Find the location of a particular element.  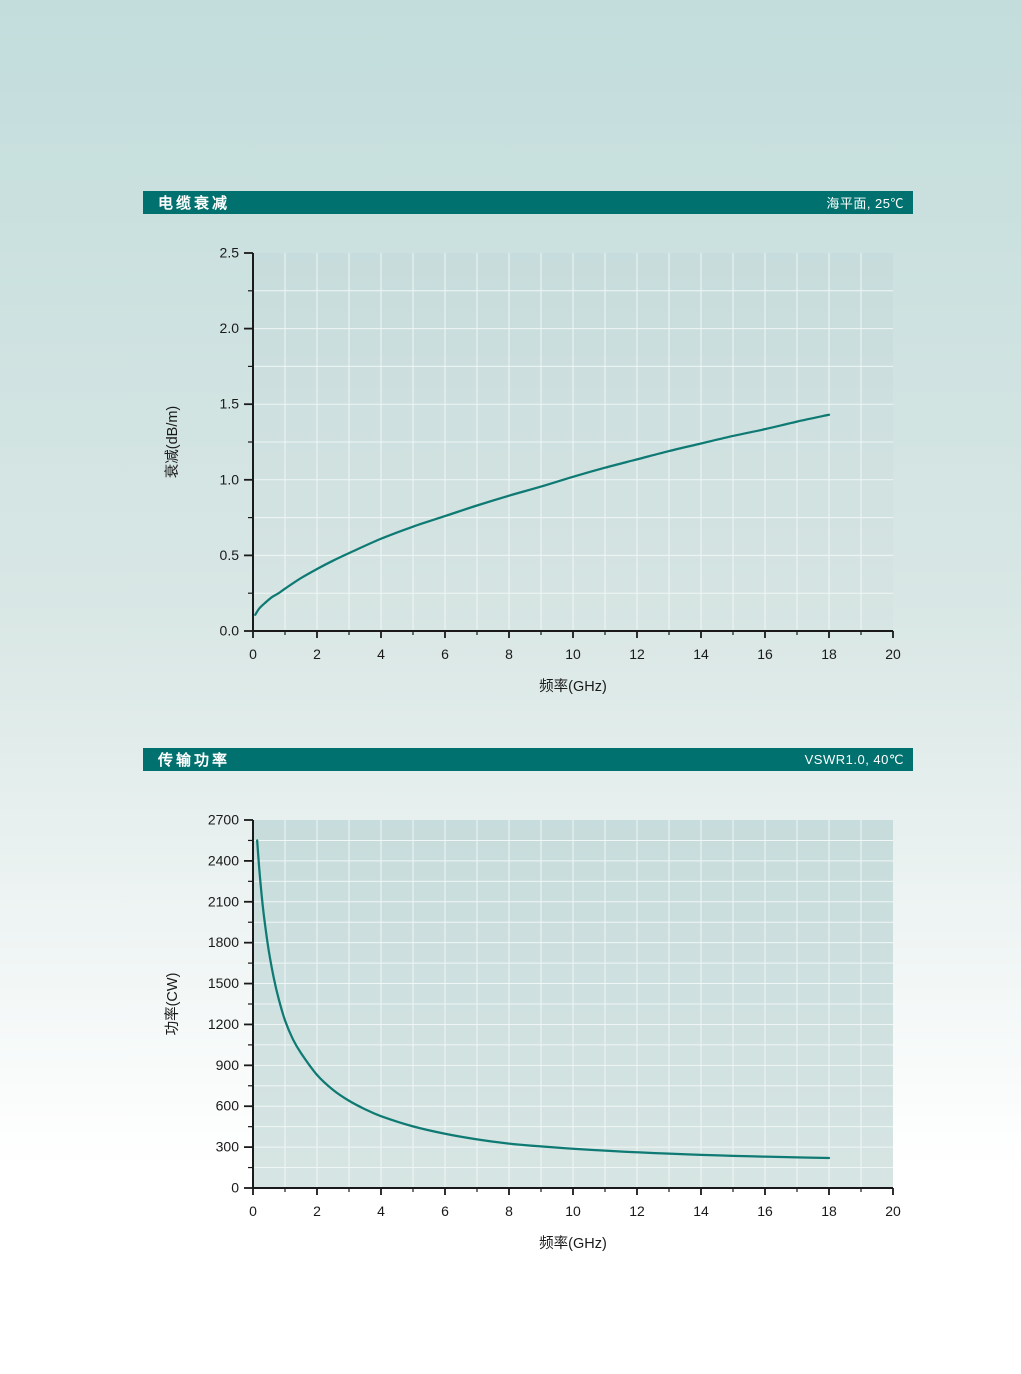

y-tick-label: 2.5 is located at coordinates (230, 253).